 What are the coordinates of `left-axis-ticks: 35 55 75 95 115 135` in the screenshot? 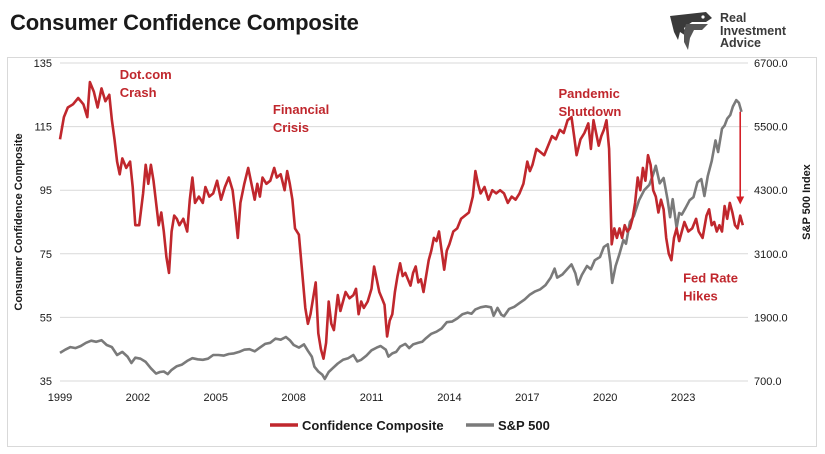 It's located at (43, 223).